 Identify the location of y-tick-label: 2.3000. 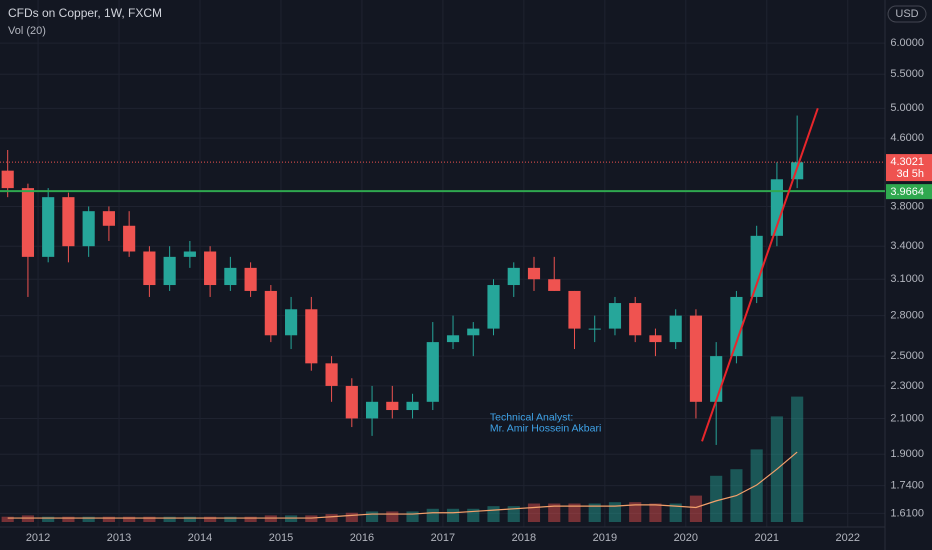
(907, 386).